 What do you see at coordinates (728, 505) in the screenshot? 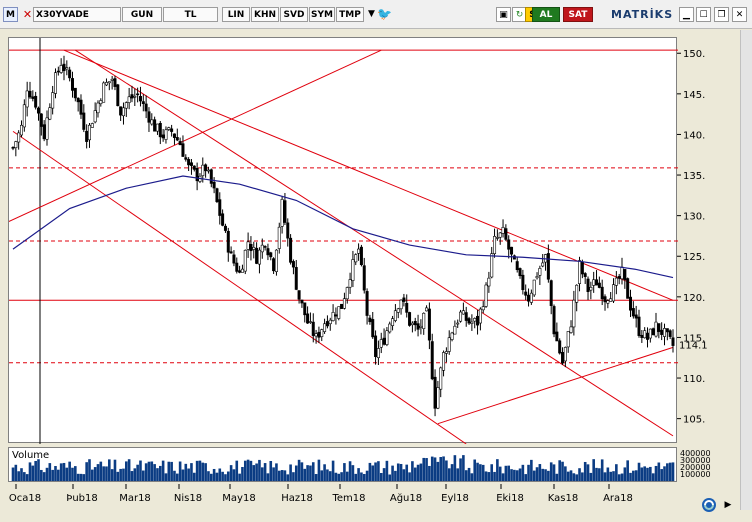
I see `scroll-right-icon: ▶` at bounding box center [728, 505].